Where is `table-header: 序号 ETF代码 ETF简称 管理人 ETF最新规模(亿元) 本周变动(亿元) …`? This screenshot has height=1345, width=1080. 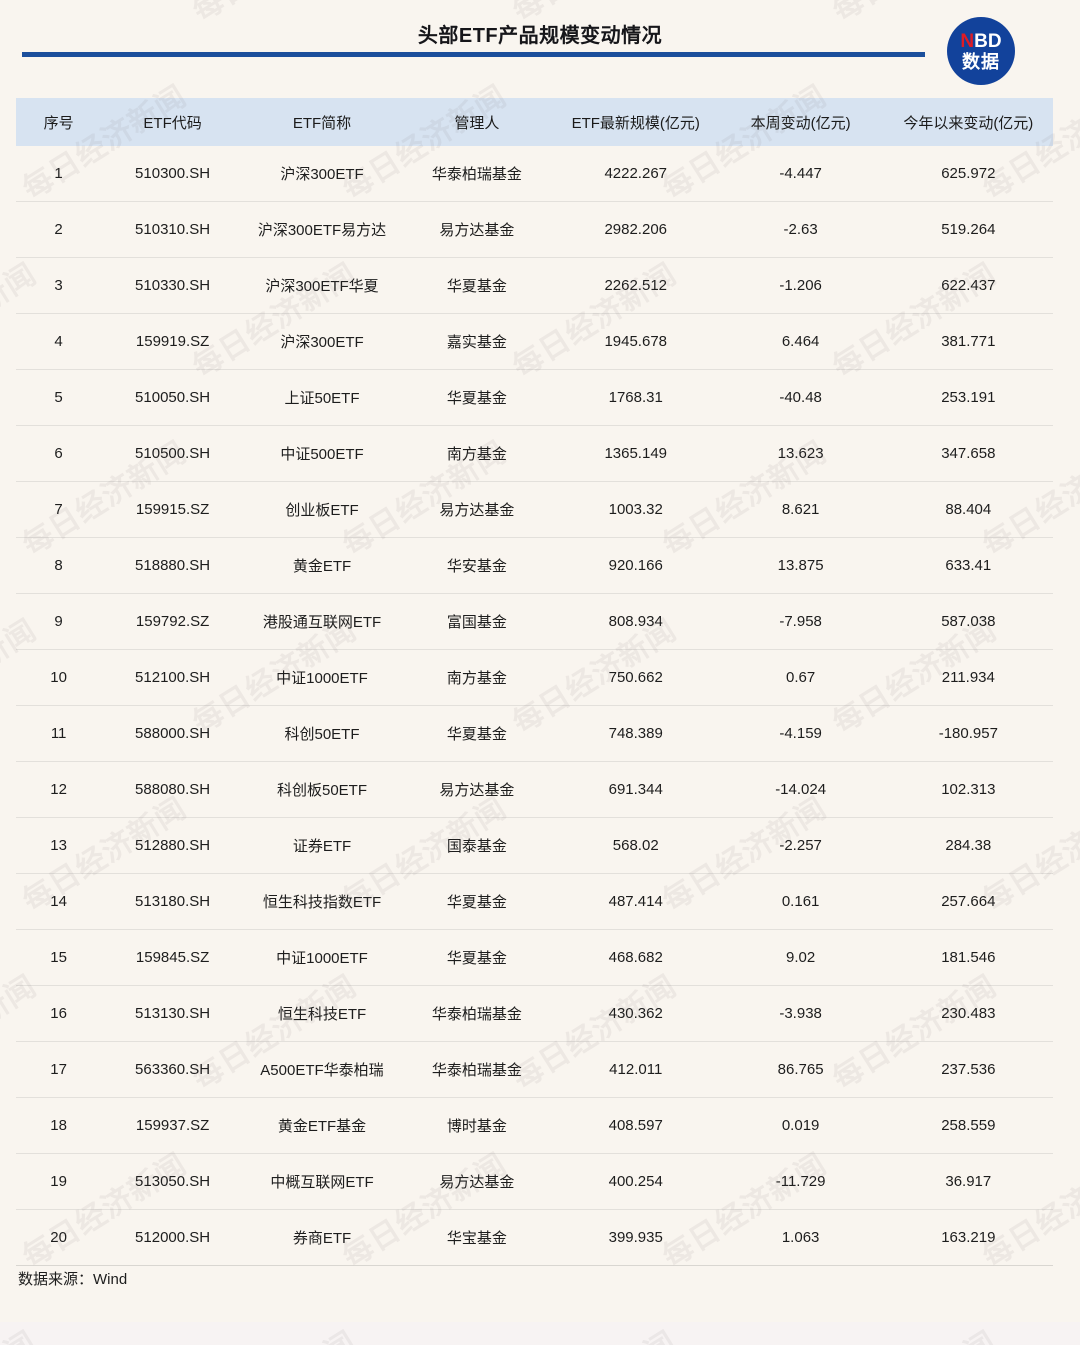 table-header: 序号 ETF代码 ETF简称 管理人 ETF最新规模(亿元) 本周变动(亿元) … is located at coordinates (534, 122).